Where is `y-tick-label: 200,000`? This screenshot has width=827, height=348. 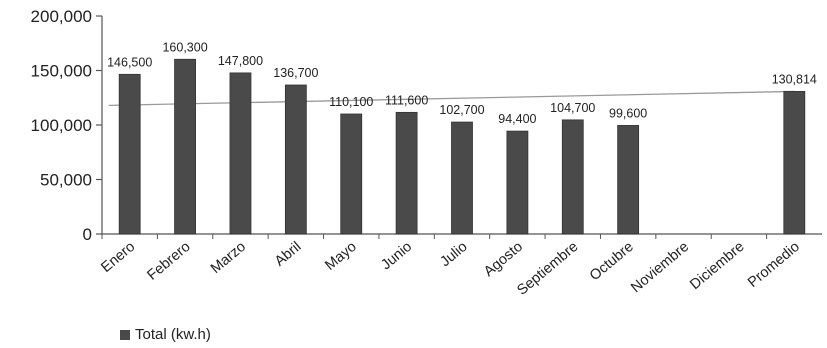
y-tick-label: 200,000 is located at coordinates (61, 16).